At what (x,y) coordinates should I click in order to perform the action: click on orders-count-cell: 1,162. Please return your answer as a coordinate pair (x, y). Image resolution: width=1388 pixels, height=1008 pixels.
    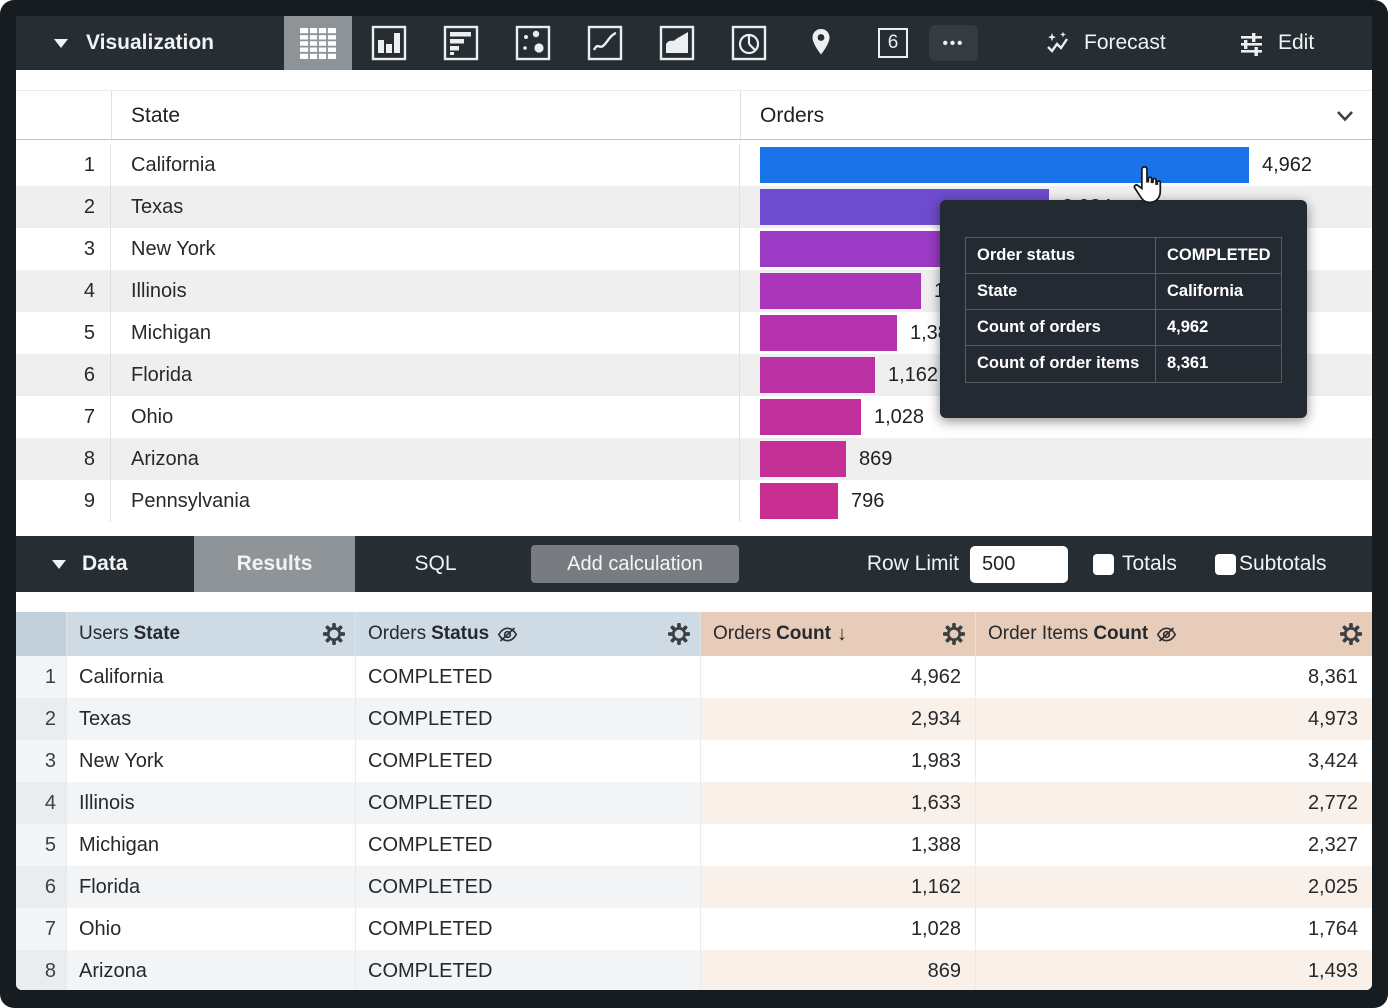
    Looking at the image, I should click on (837, 887).